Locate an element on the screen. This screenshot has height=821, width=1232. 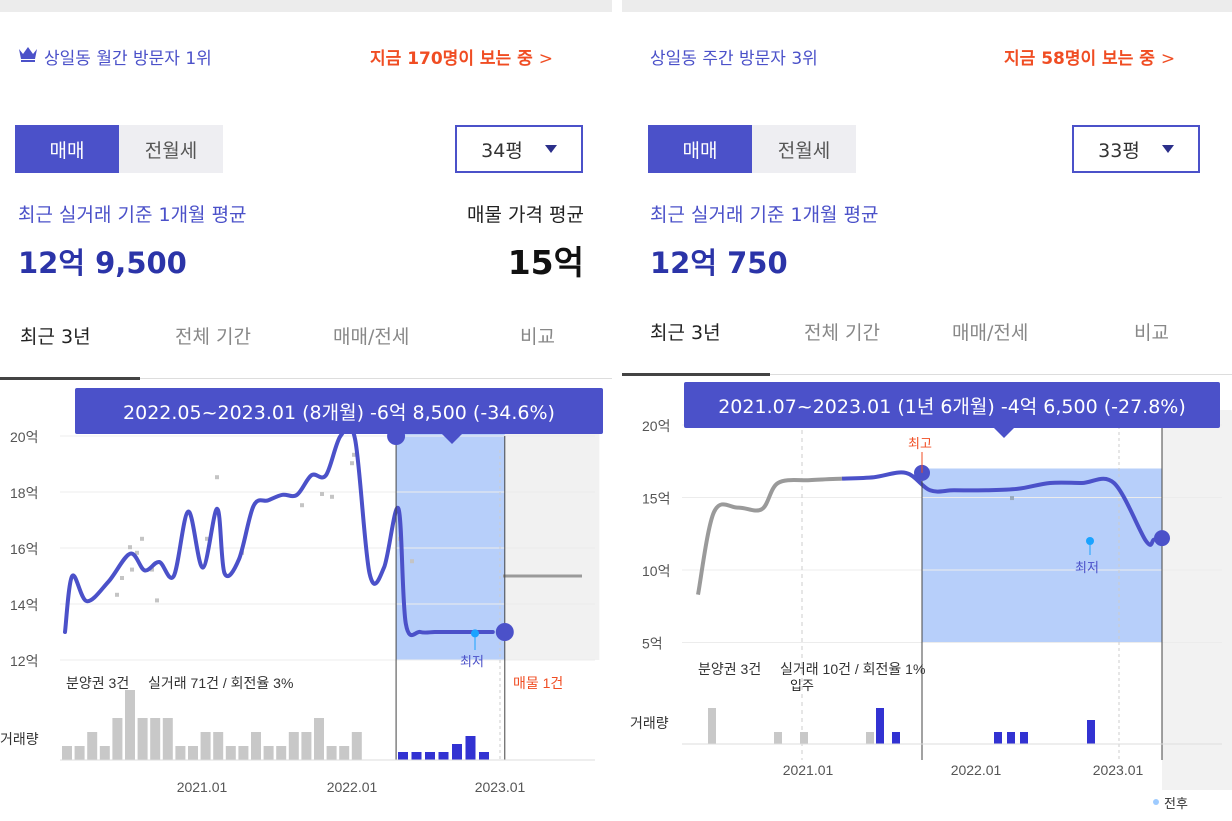
area-select-value: 34평 is located at coordinates (502, 150).